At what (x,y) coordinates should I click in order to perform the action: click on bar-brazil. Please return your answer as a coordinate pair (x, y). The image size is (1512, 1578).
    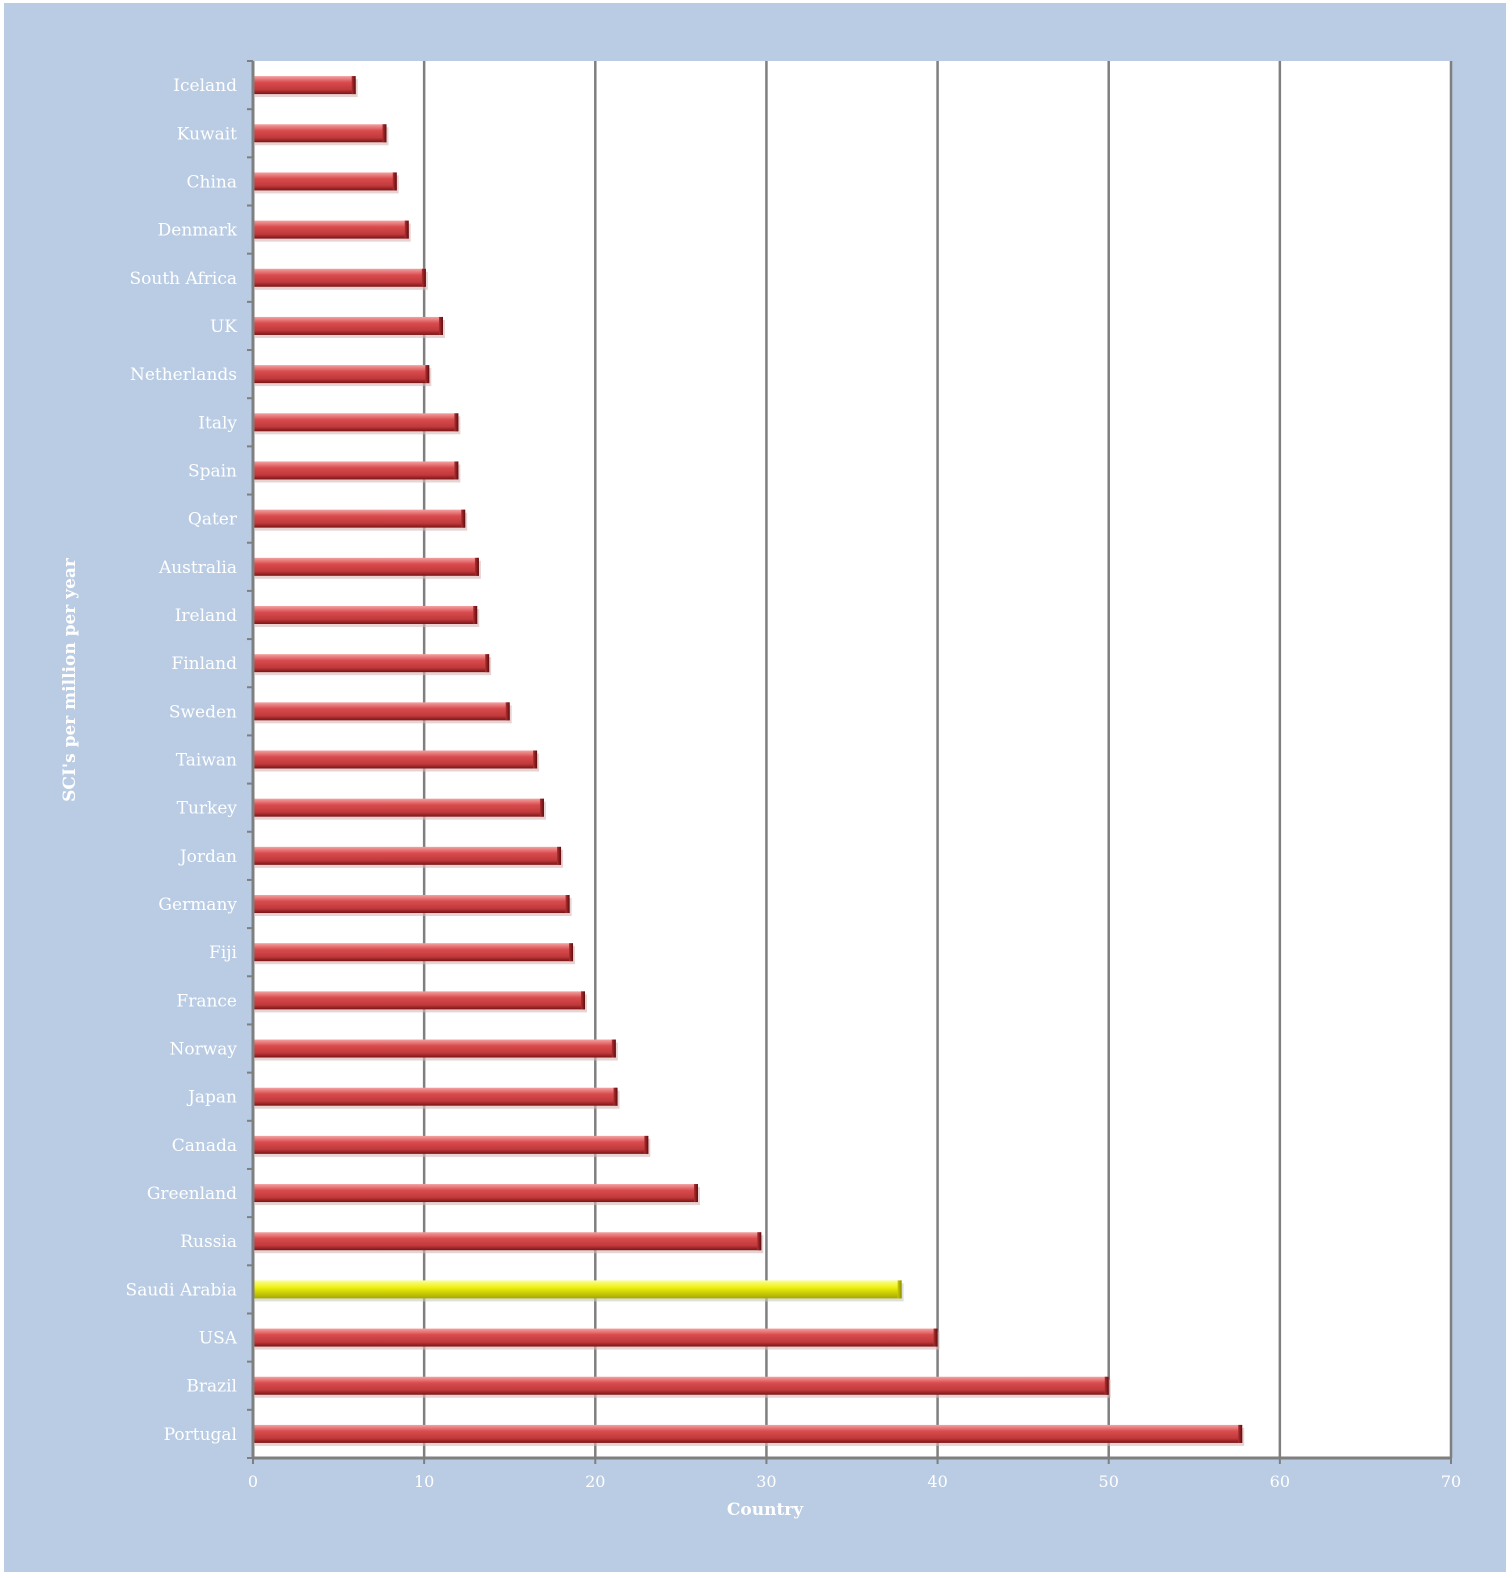
    Looking at the image, I should click on (682, 1387).